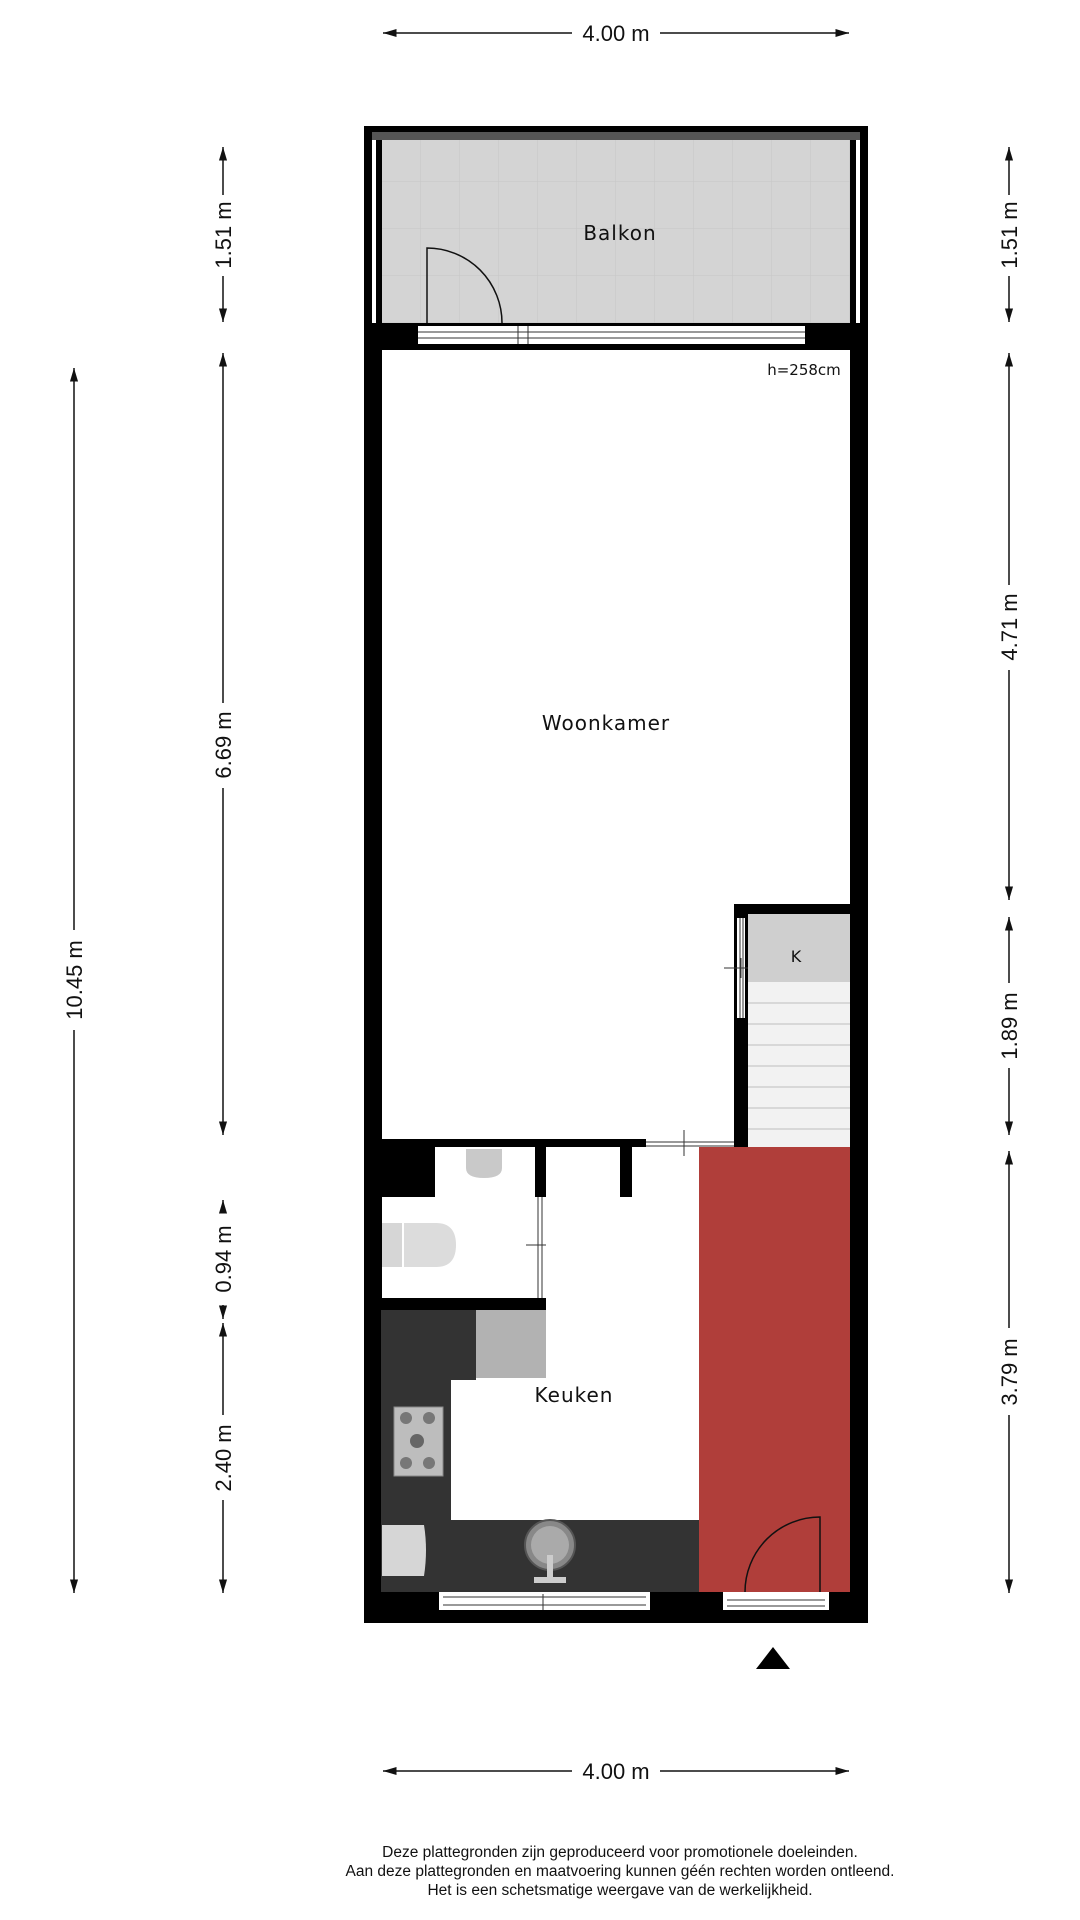 The height and width of the screenshot is (1920, 1080). I want to click on dimension-right-woonkamer: 4.71 m, so click(1009, 626).